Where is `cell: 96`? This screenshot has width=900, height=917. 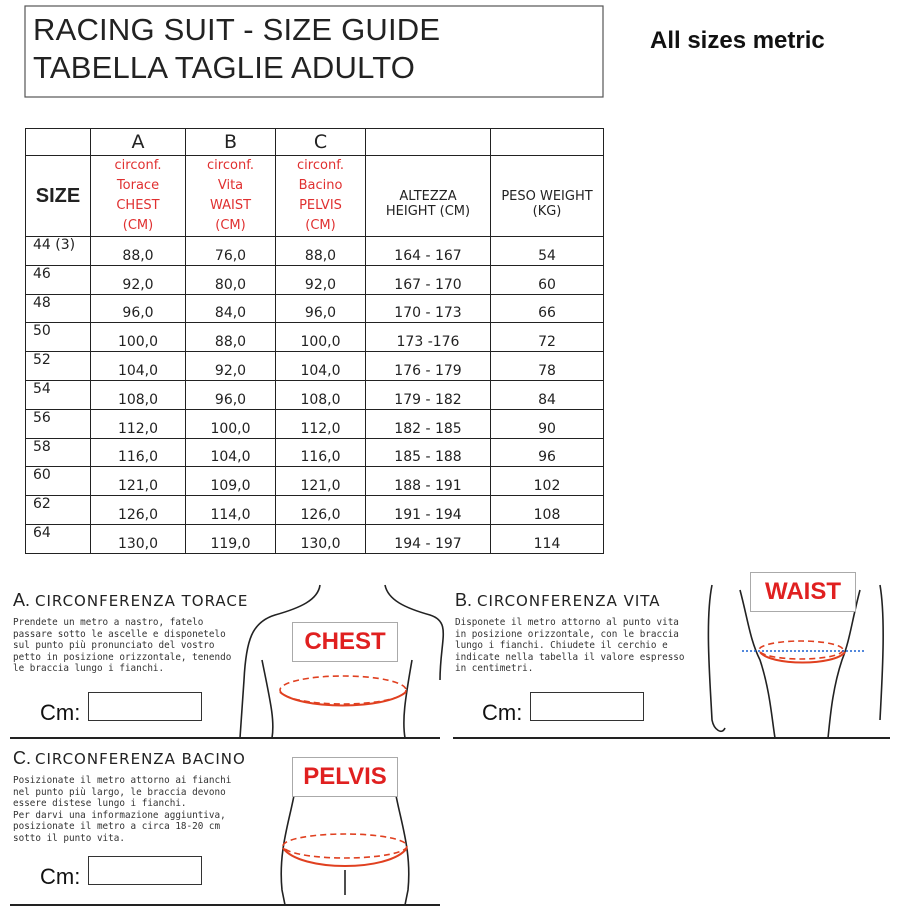 cell: 96 is located at coordinates (547, 452).